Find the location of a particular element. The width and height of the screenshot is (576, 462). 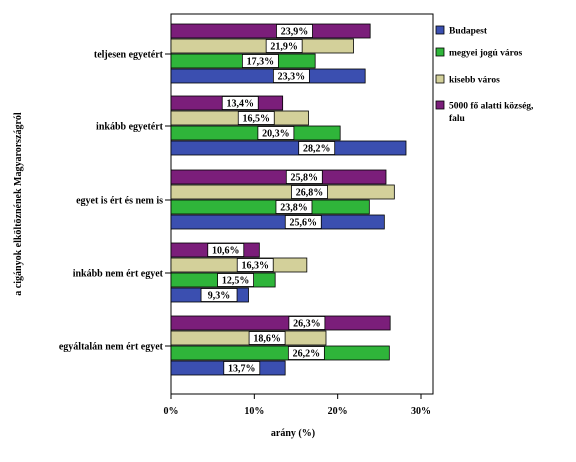

data-label: 9,3% is located at coordinates (219, 296).